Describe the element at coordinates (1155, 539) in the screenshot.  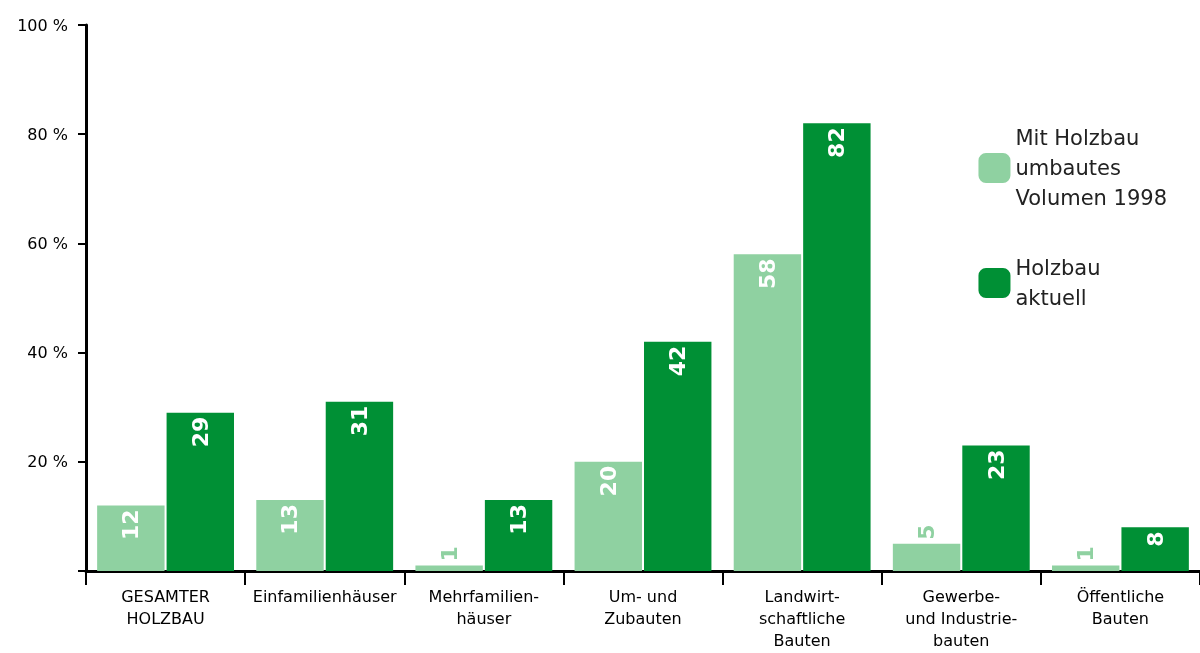
I see `data-label: 8` at that location.